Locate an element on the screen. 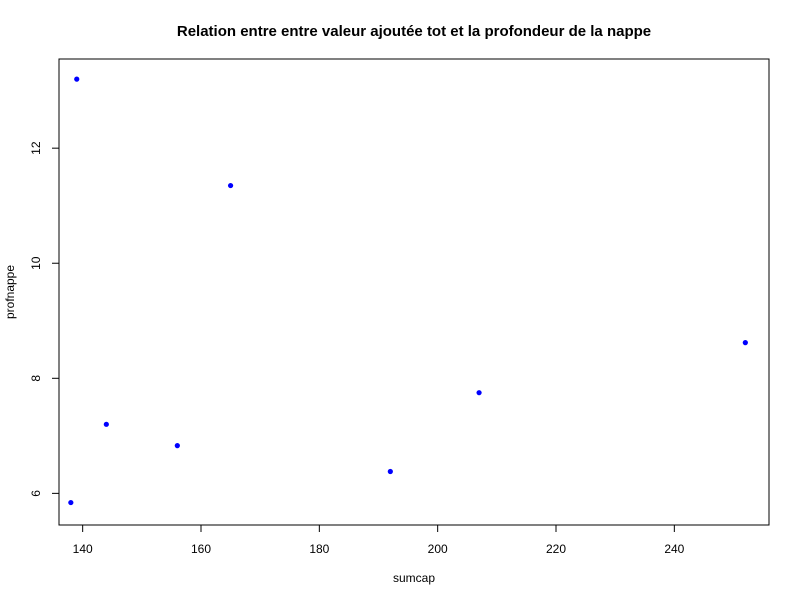  x-tick-label: 240 is located at coordinates (674, 549).